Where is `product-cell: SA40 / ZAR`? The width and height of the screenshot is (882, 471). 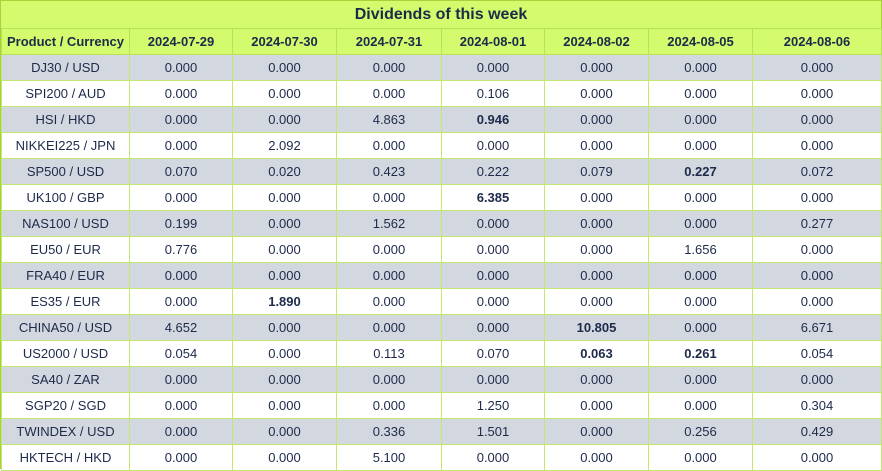
product-cell: SA40 / ZAR is located at coordinates (65, 379).